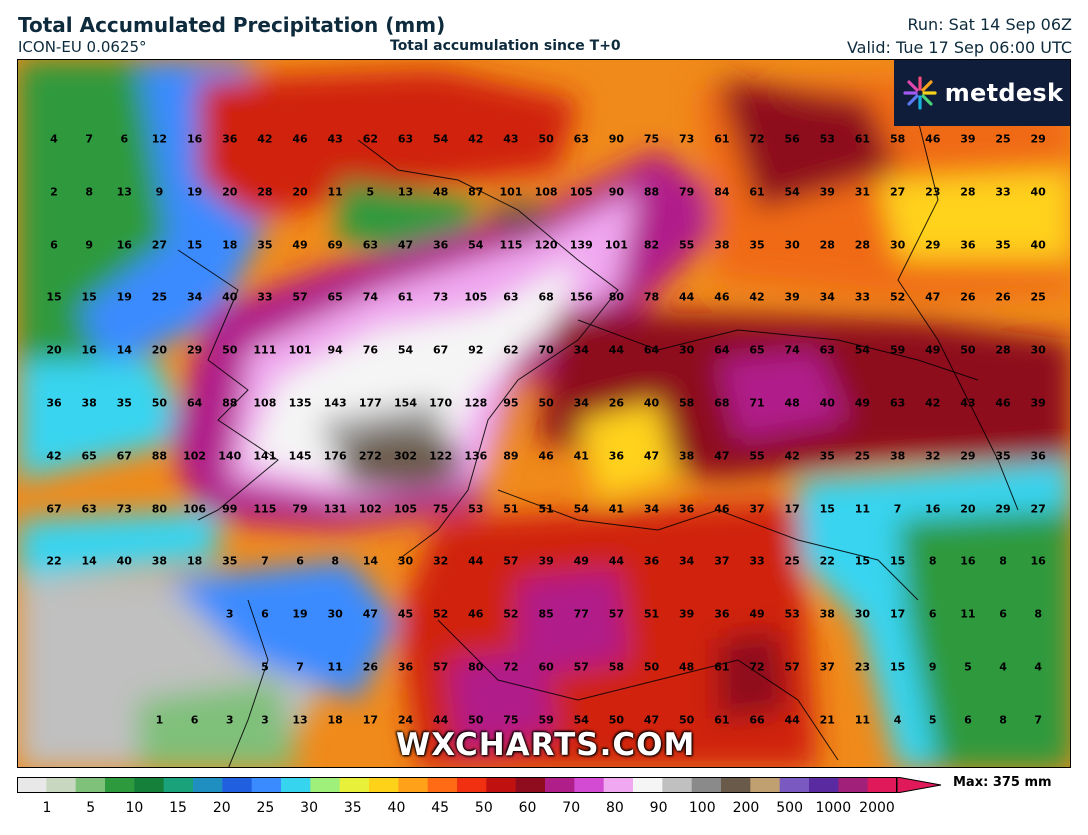 This screenshot has width=1088, height=835. Describe the element at coordinates (897, 139) in the screenshot. I see `grid-value: 58` at that location.